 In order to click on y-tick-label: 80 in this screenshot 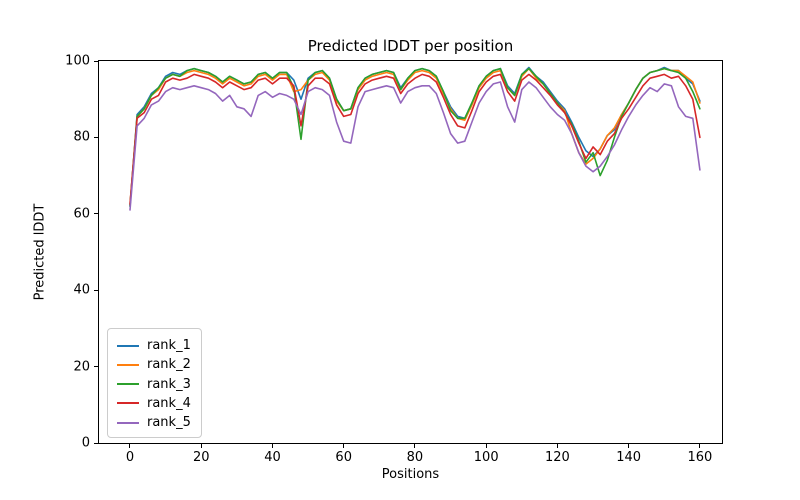, I will do `click(81, 137)`.